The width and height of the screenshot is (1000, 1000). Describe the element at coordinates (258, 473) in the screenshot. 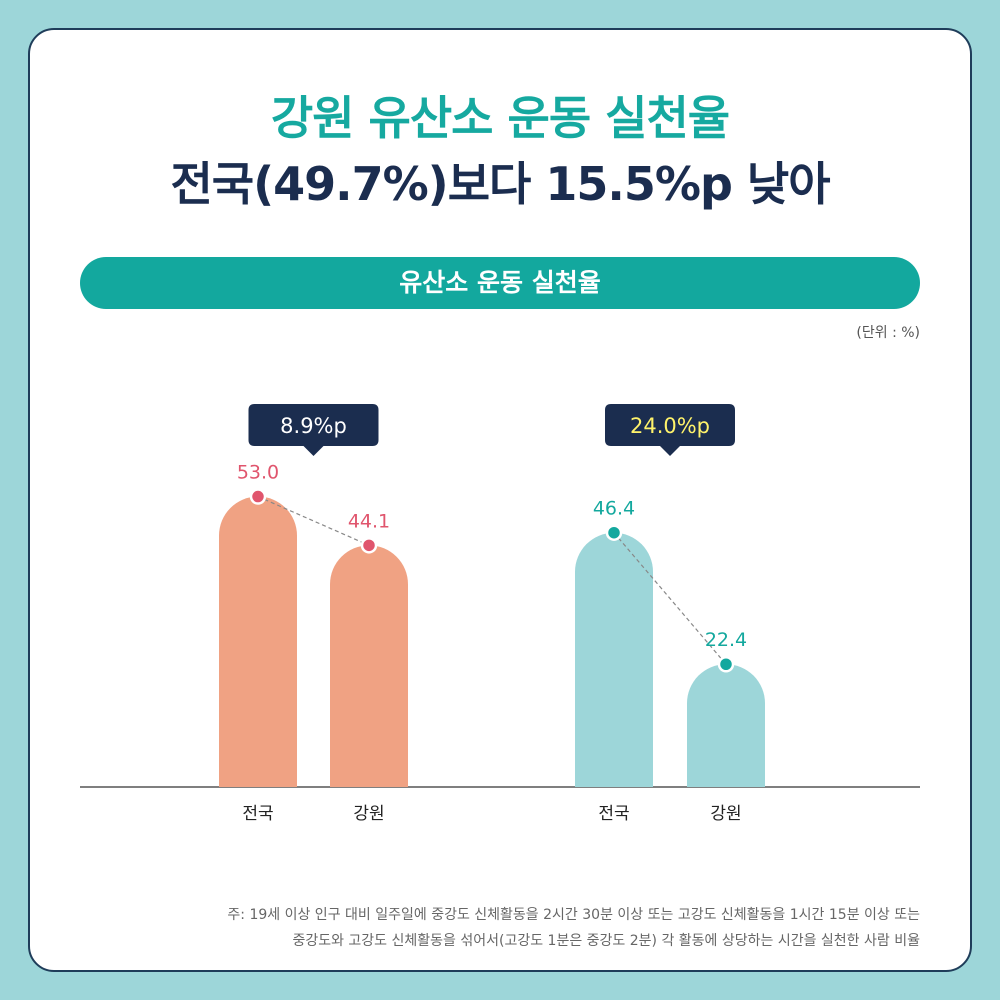

I see `value-label: 53.0` at that location.